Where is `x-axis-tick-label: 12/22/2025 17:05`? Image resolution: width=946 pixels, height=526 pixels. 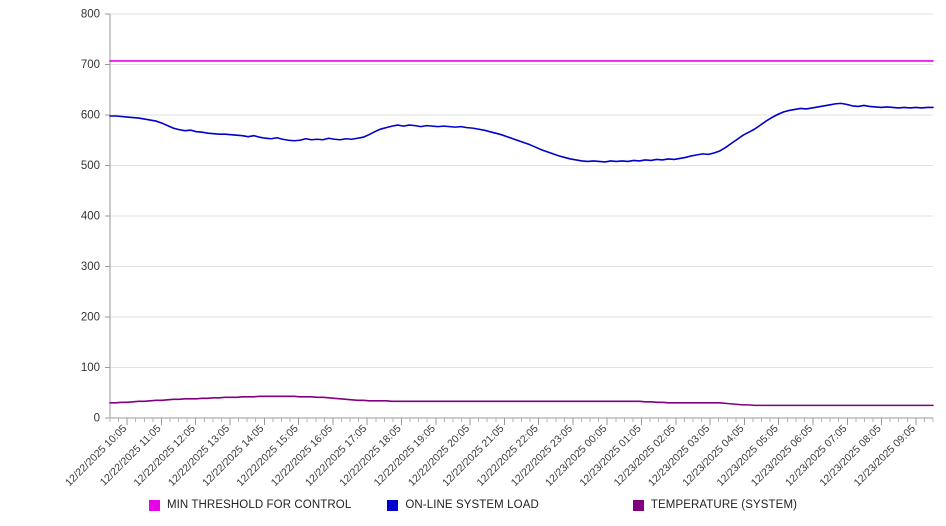 x-axis-tick-label: 12/22/2025 17:05 is located at coordinates (336, 456).